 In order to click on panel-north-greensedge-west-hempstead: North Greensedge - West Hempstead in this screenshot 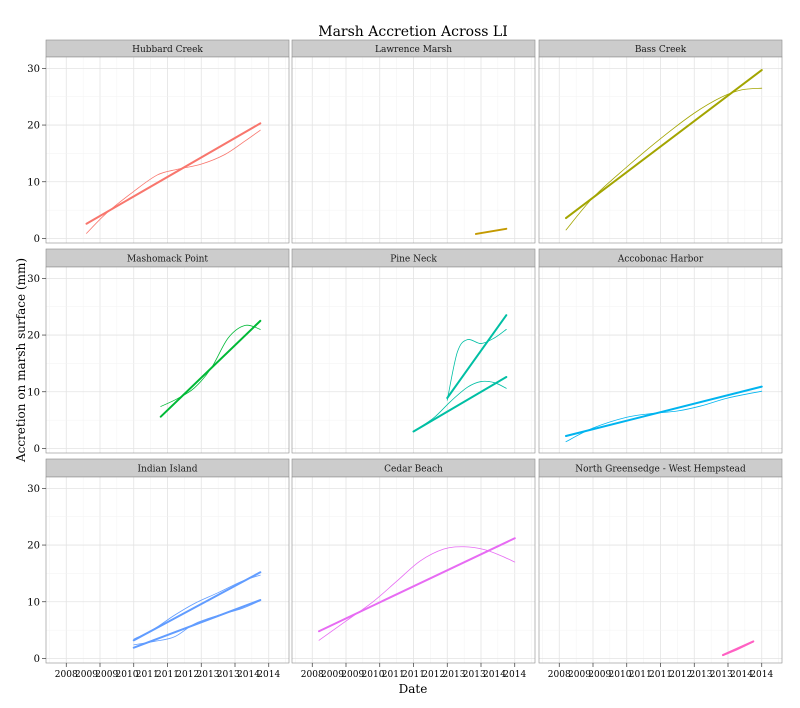, I will do `click(660, 561)`.